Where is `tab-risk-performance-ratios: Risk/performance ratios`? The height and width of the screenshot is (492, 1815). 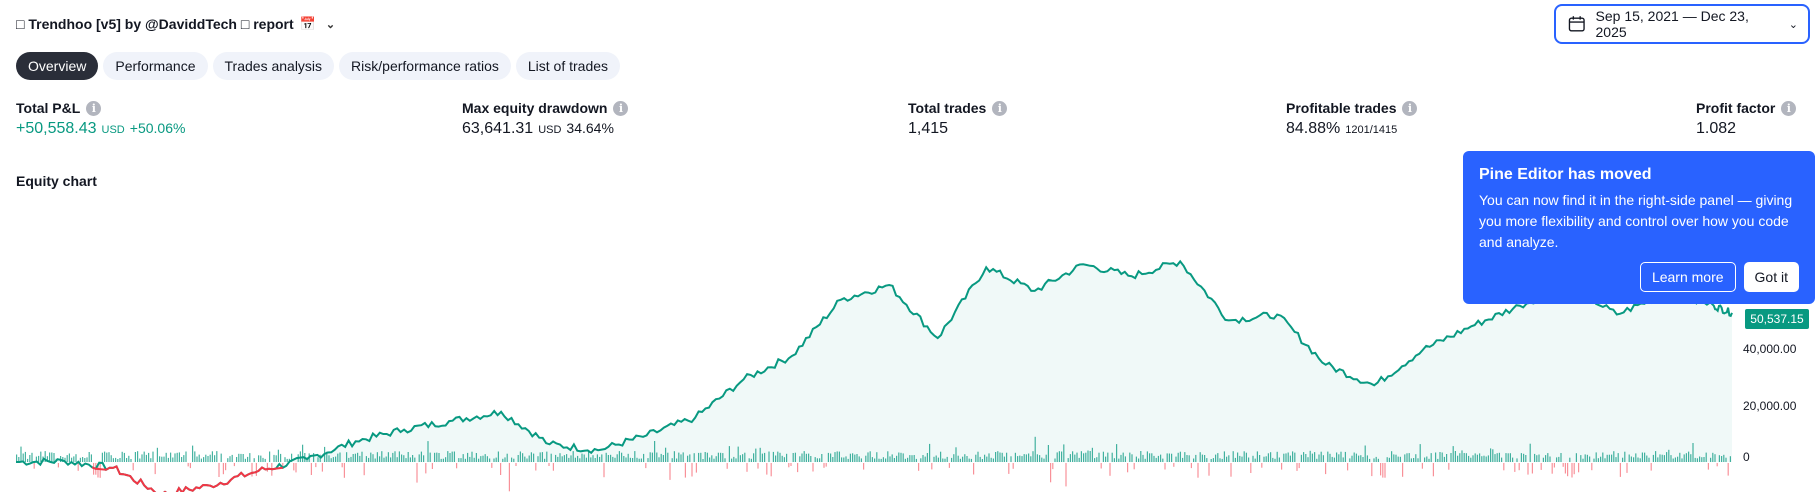 tab-risk-performance-ratios: Risk/performance ratios is located at coordinates (425, 66).